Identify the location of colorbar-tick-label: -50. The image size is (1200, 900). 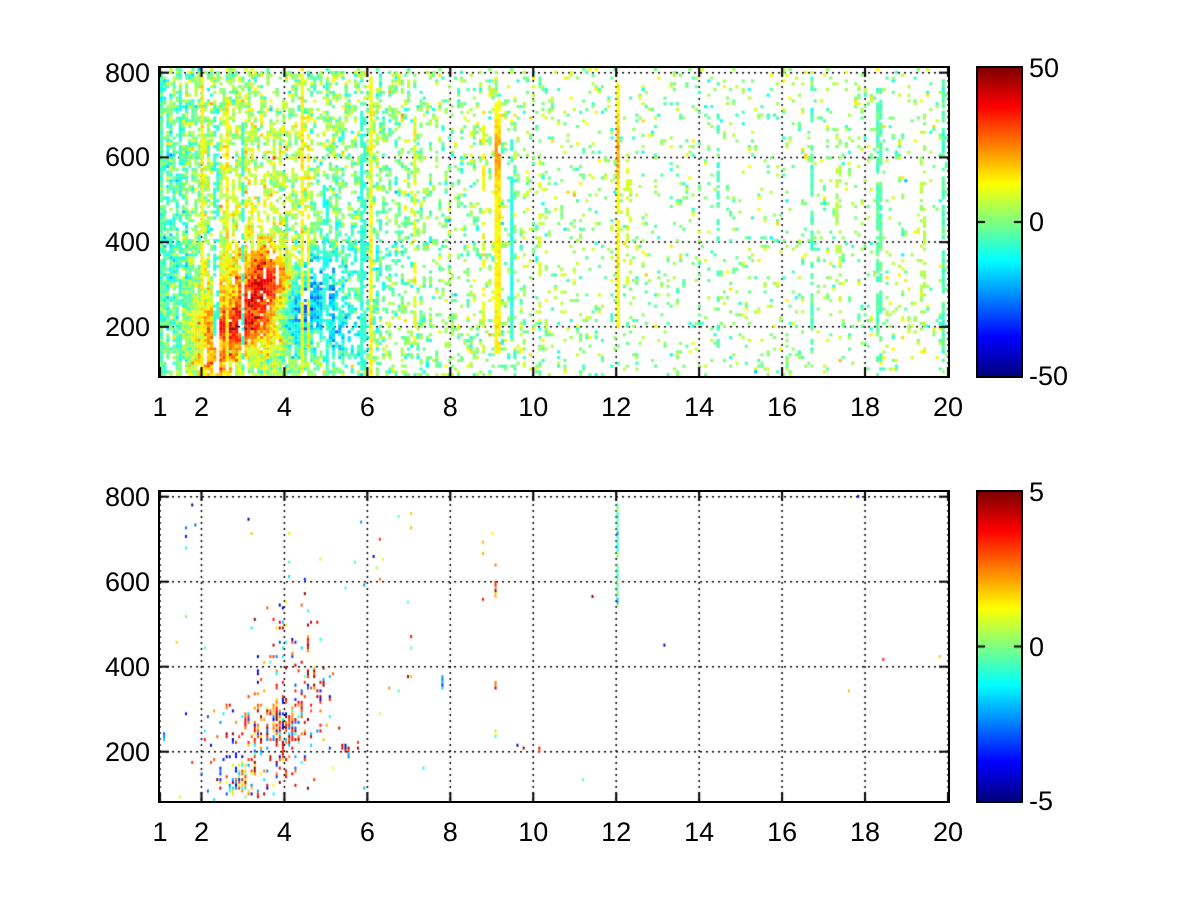
(1049, 376).